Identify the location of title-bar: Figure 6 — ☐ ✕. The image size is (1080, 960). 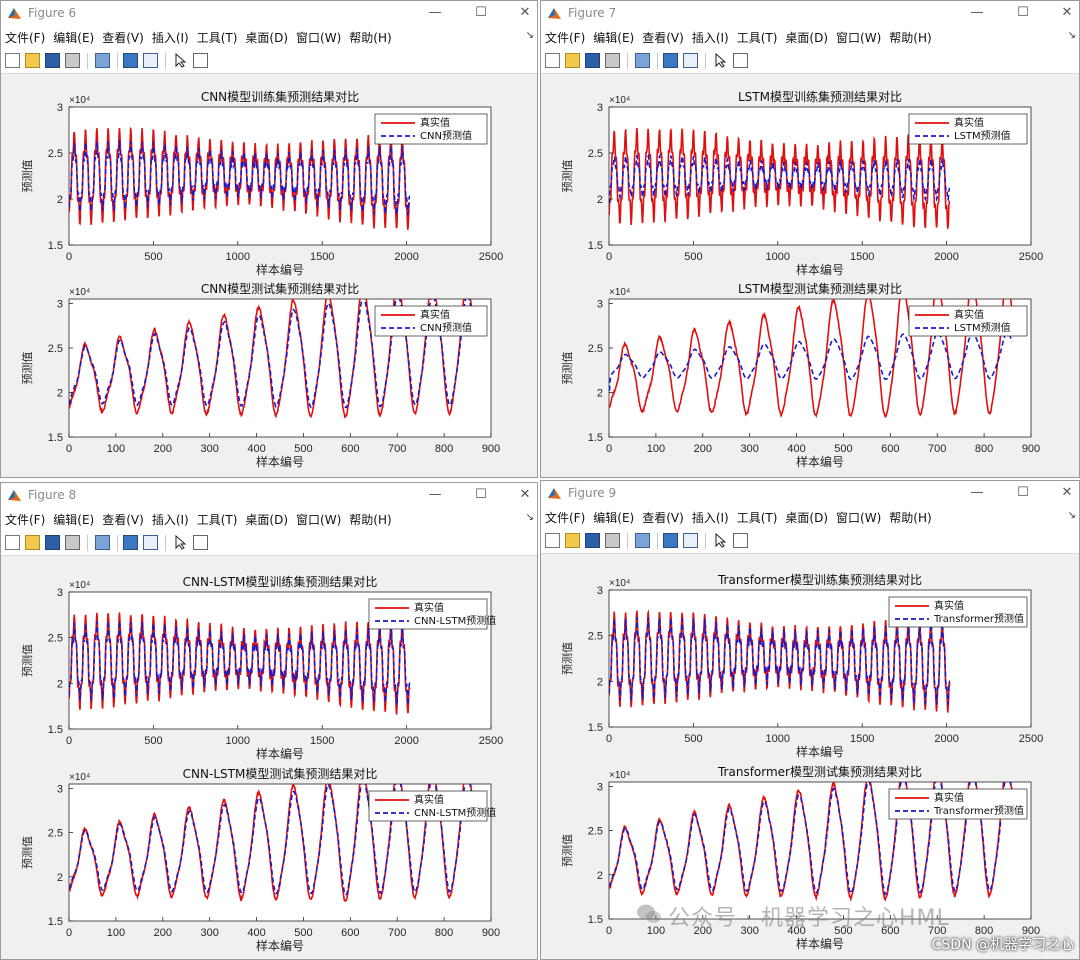
(269, 14).